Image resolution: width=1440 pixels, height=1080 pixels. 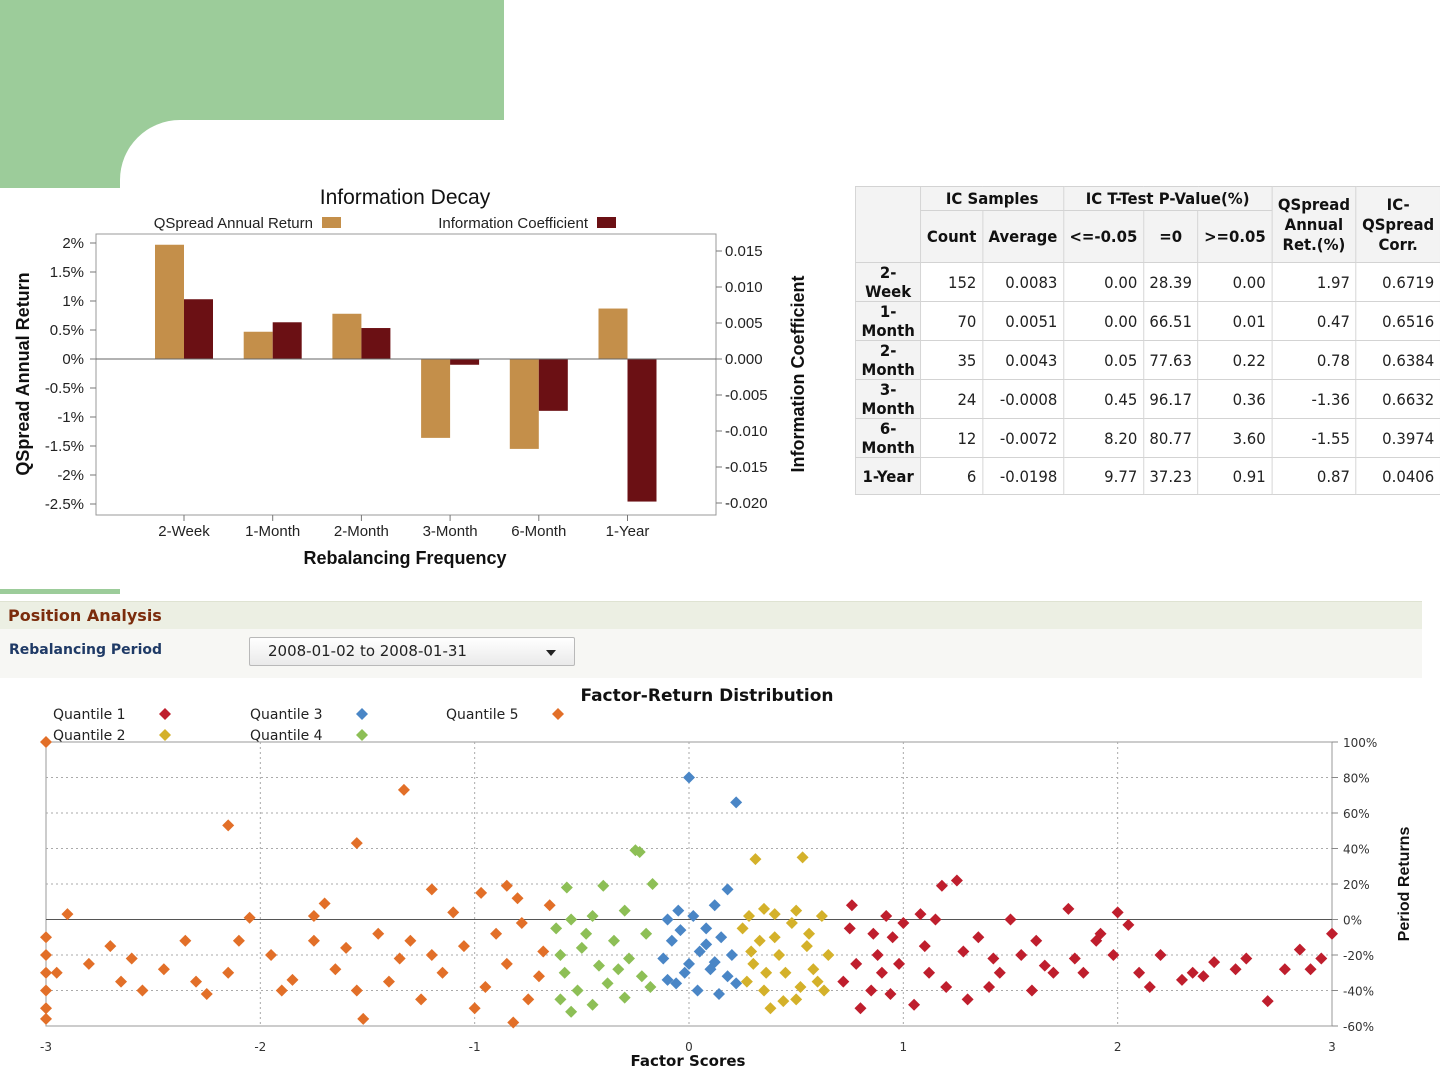 I want to click on decay-left-tick-label: -1%, so click(x=70, y=417).